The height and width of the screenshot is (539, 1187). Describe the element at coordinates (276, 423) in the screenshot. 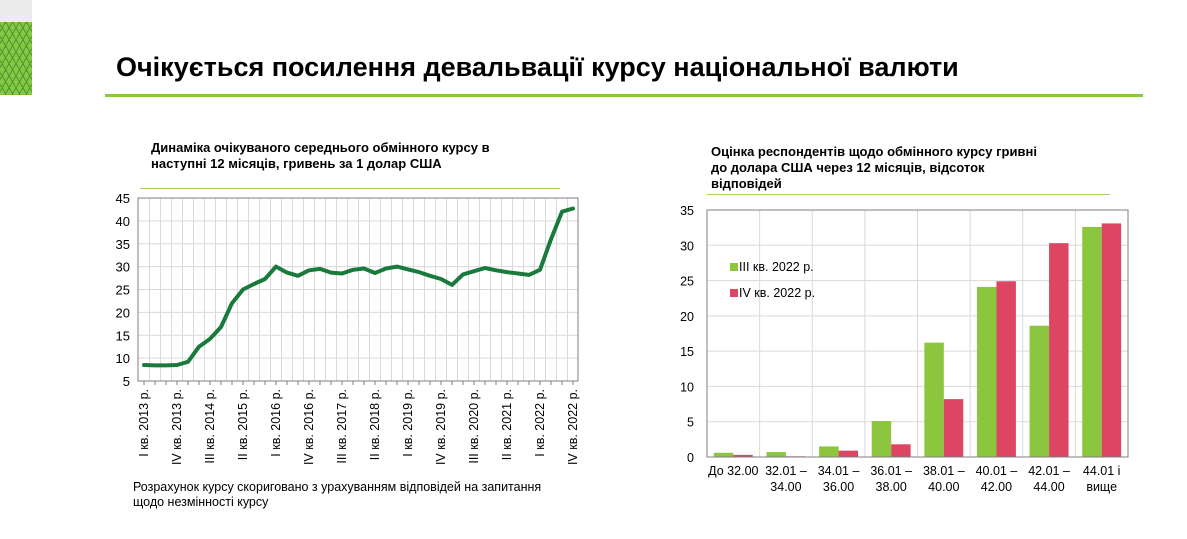

I see `x-tick-label: I кв. 2016 р.` at that location.